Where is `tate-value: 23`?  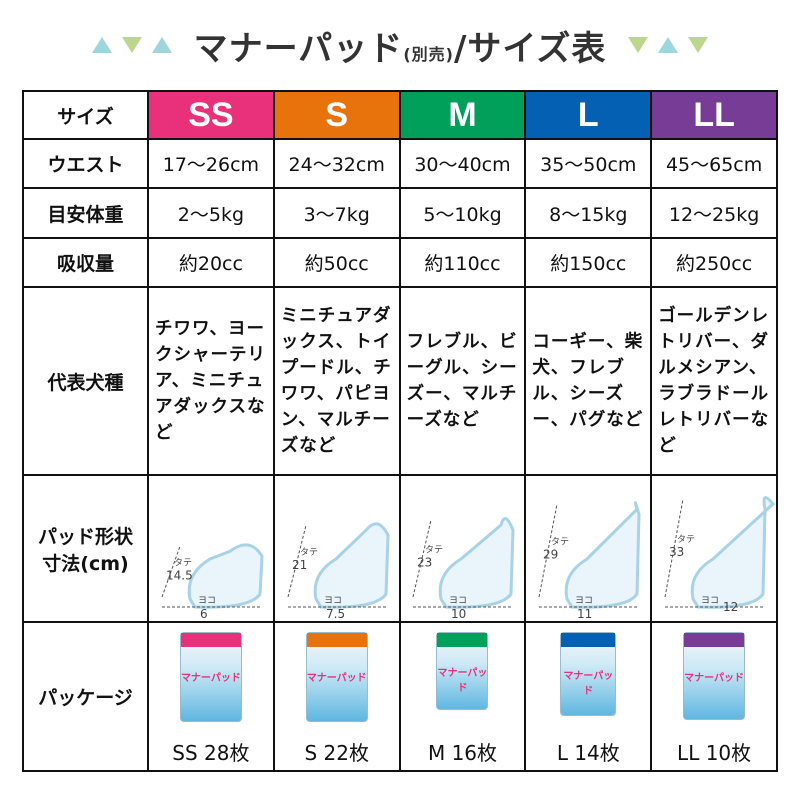 tate-value: 23 is located at coordinates (424, 562).